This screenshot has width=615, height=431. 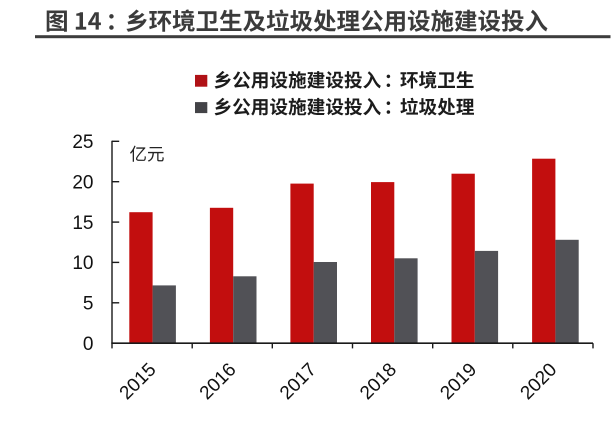 What do you see at coordinates (88, 344) in the screenshot?
I see `svg-text: 0` at bounding box center [88, 344].